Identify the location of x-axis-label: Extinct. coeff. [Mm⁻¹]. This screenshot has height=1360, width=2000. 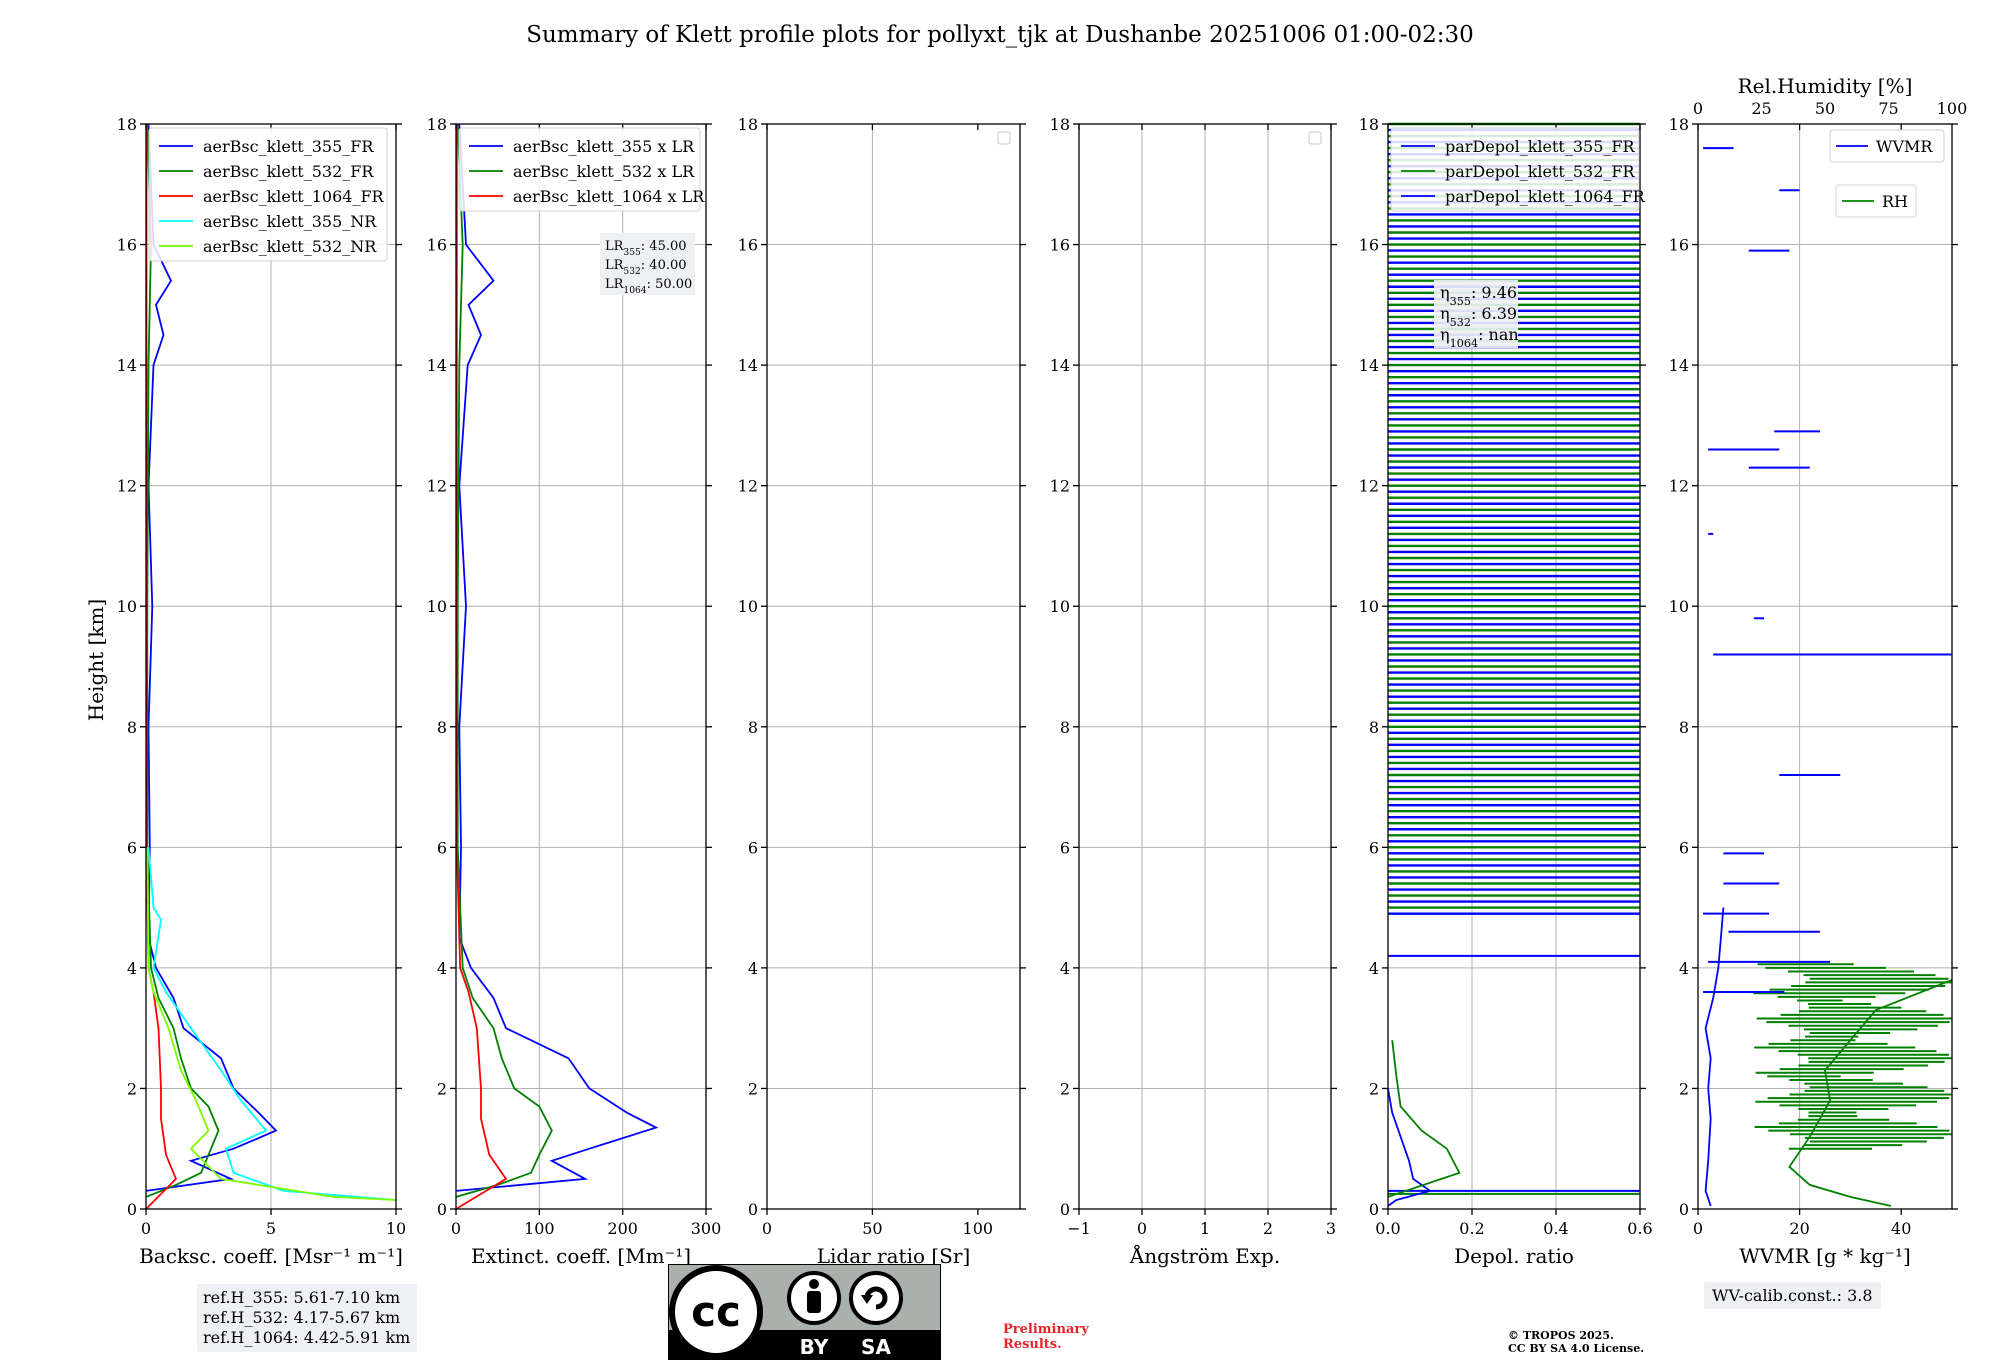
(581, 1256).